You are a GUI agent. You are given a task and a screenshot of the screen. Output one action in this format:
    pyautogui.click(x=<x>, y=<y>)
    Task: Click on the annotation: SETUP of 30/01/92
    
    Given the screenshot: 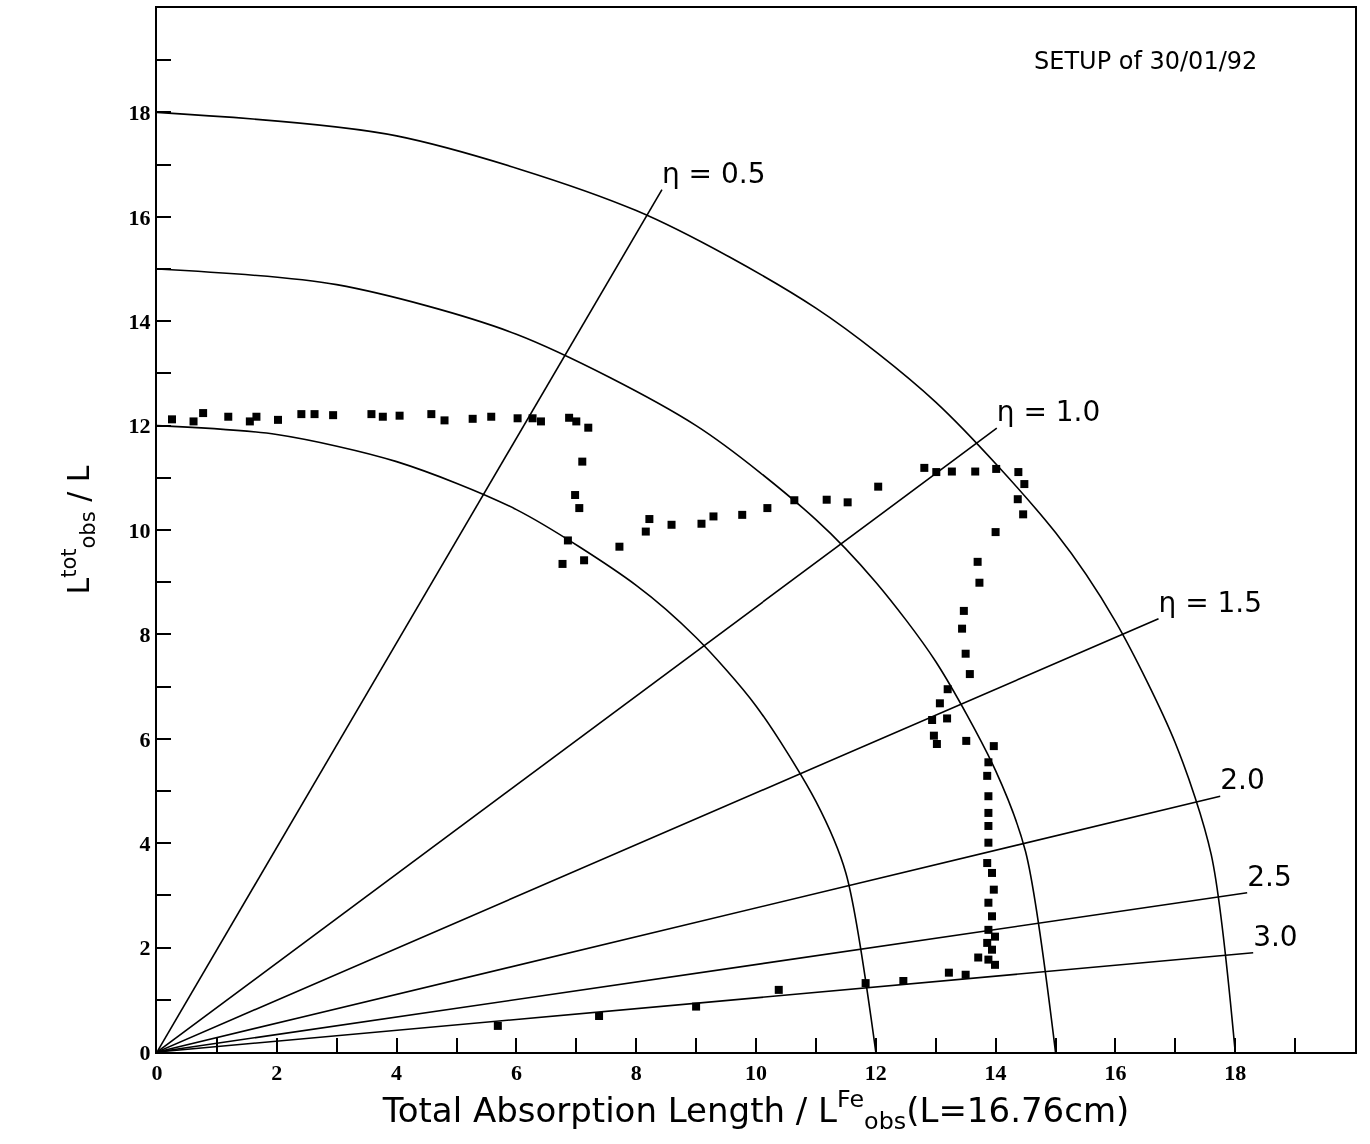 What is the action you would take?
    pyautogui.click(x=1146, y=61)
    